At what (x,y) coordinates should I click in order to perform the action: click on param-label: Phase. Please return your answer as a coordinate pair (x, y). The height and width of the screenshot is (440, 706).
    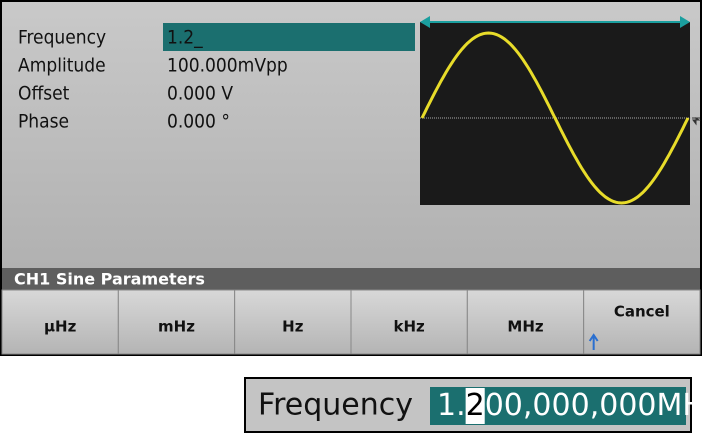
    Looking at the image, I should click on (43, 122).